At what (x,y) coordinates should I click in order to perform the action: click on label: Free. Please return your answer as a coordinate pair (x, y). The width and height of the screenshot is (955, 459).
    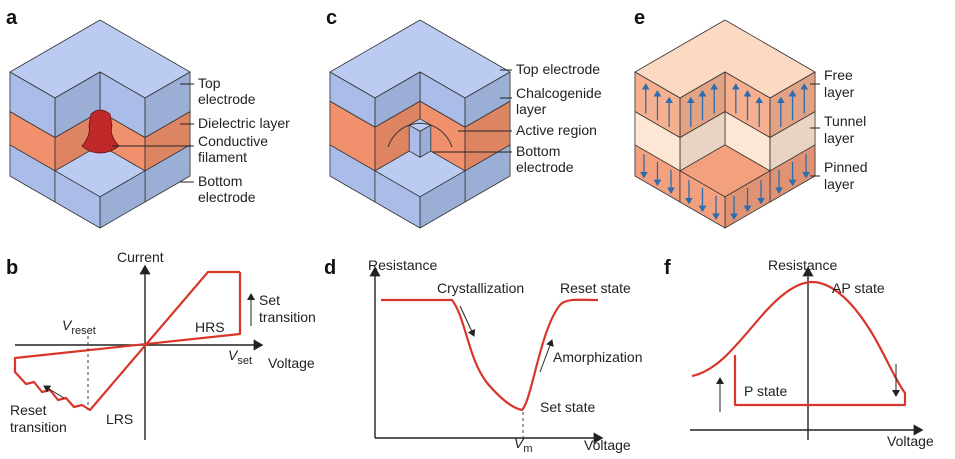
    Looking at the image, I should click on (838, 75).